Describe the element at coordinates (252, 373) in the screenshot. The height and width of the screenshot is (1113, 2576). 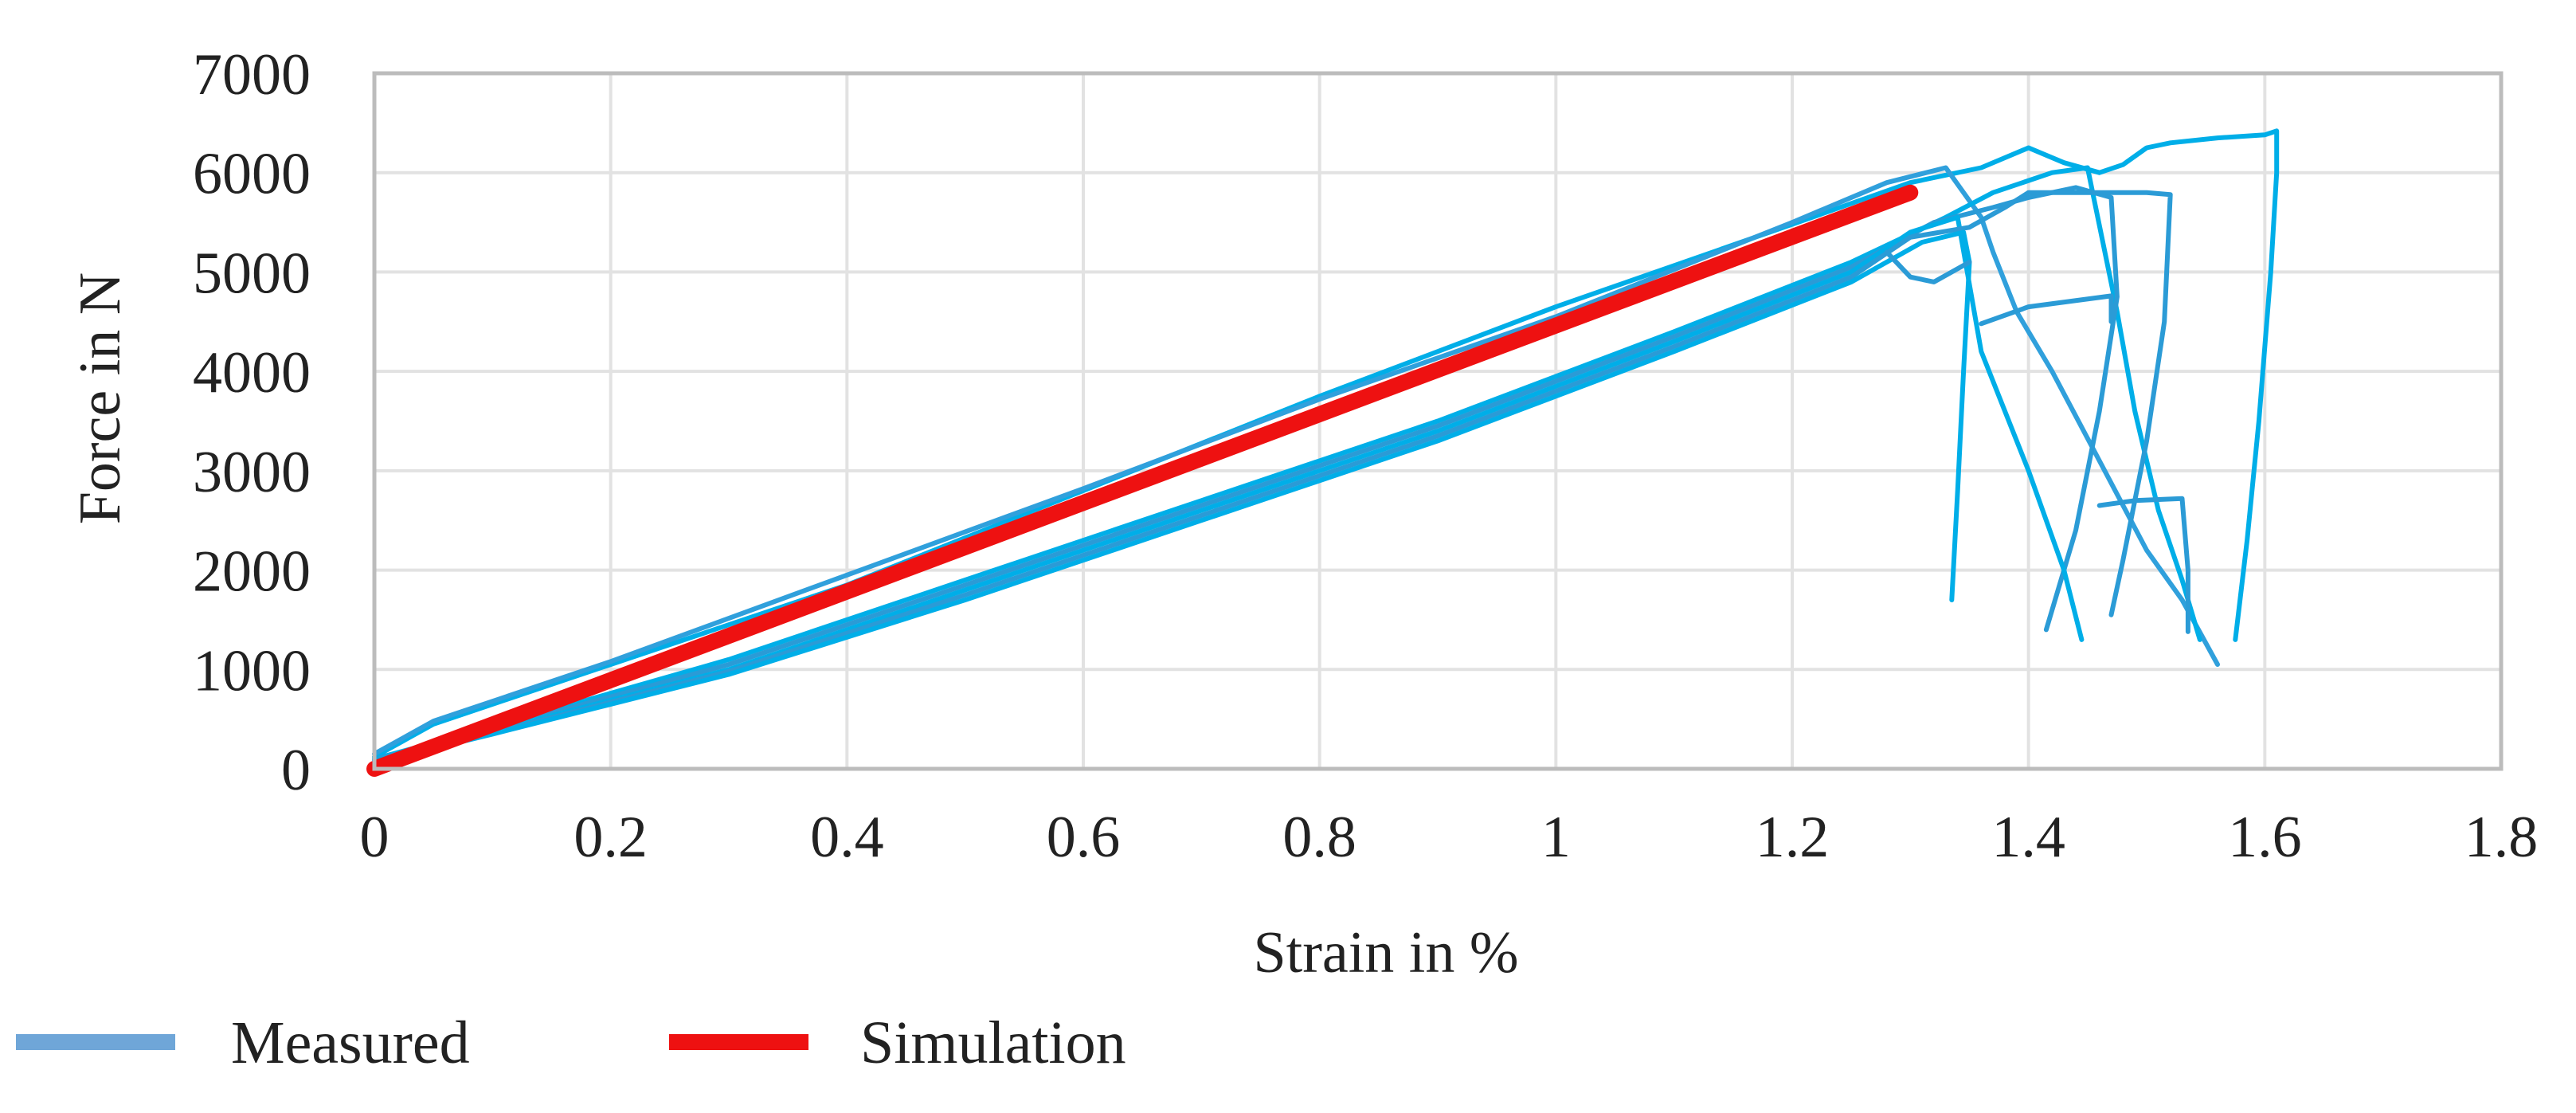
I see `y-tick-label: 4000` at that location.